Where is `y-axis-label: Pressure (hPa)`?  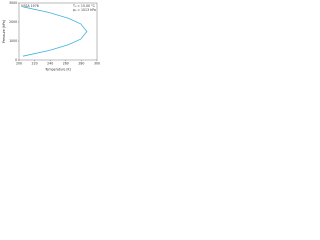 y-axis-label: Pressure (hPa) is located at coordinates (4, 31).